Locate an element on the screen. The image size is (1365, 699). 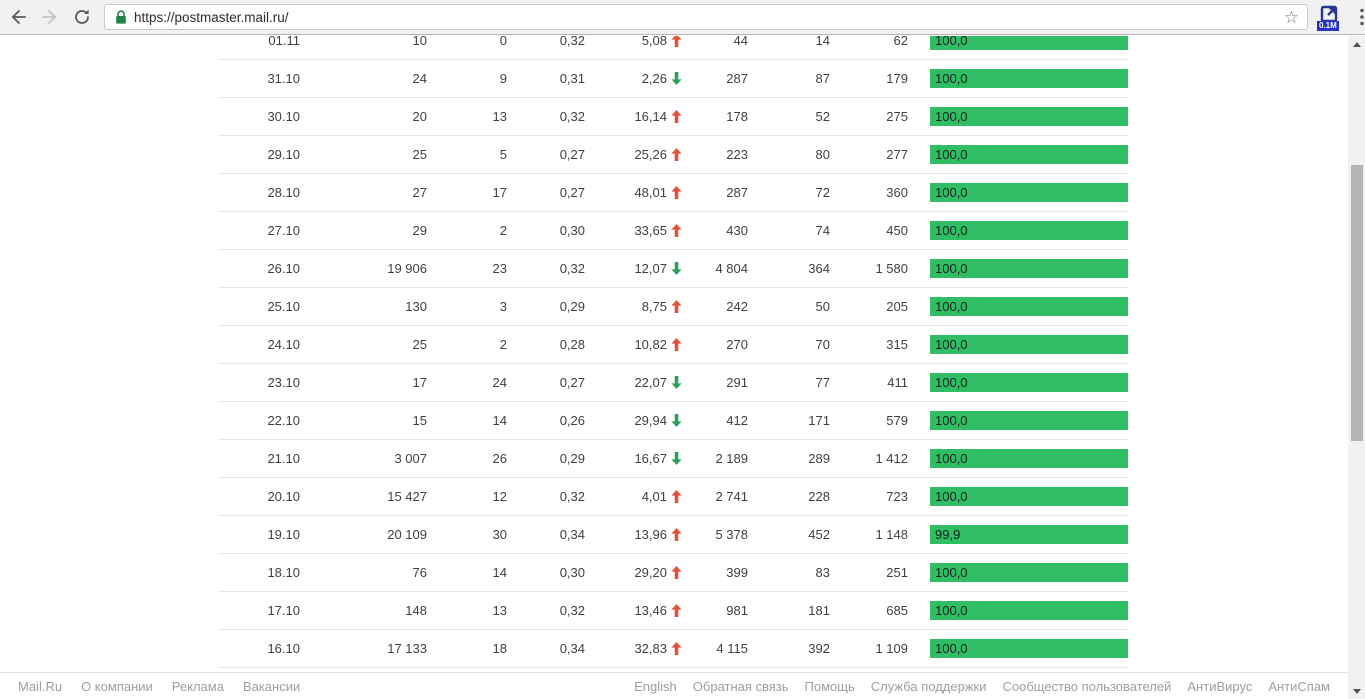
forward-button is located at coordinates (50, 17).